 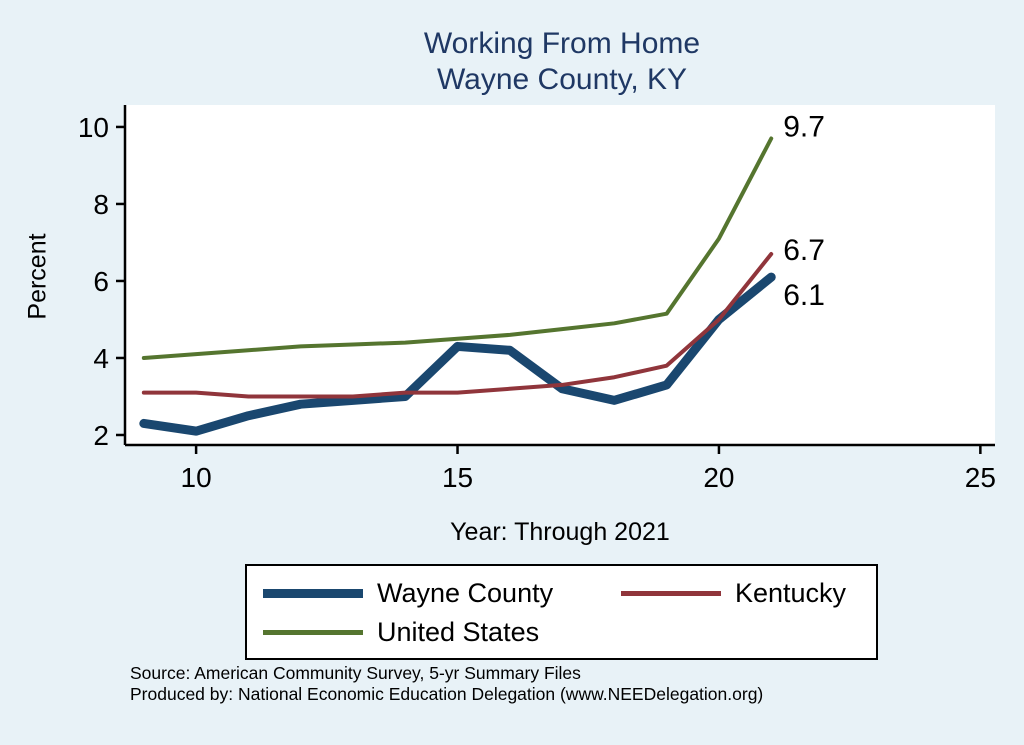 I want to click on kentucky-line-swatch, so click(x=671, y=593).